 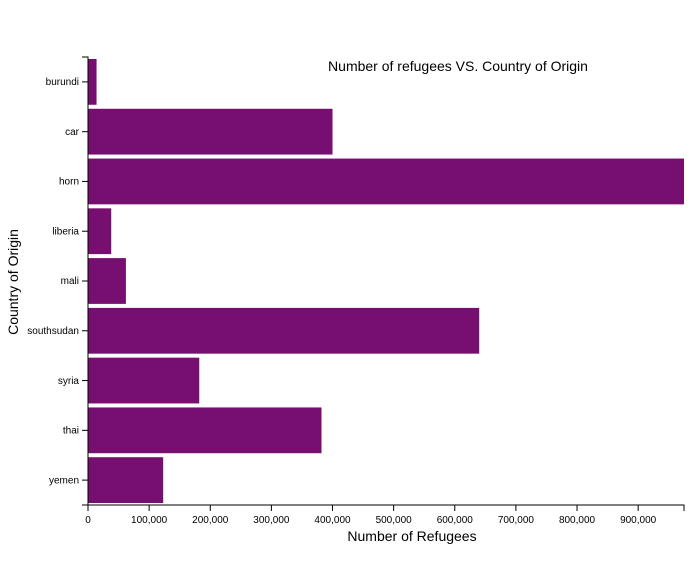 What do you see at coordinates (65, 231) in the screenshot?
I see `y-tick-label-liberia: liberia` at bounding box center [65, 231].